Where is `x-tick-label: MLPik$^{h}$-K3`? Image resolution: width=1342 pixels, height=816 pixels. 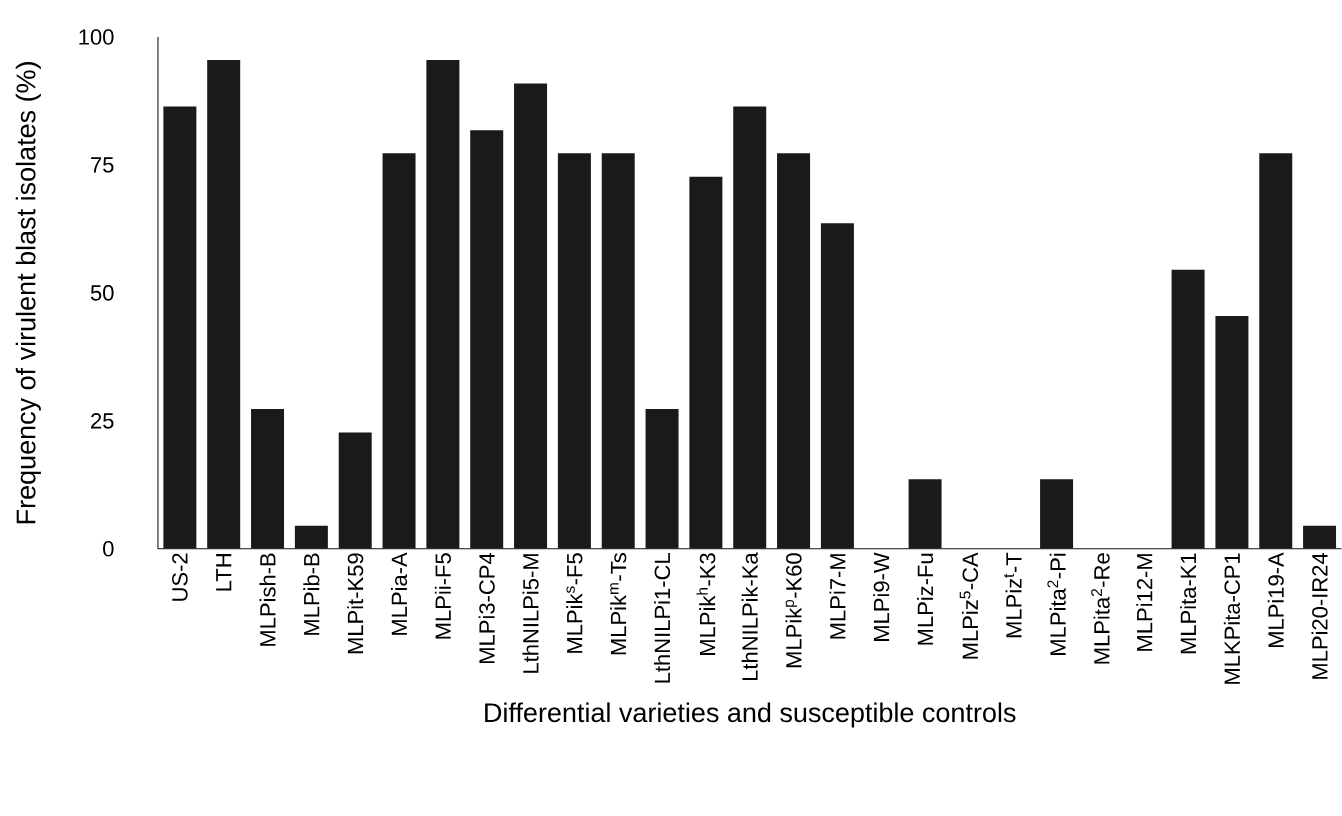 x-tick-label: MLPik$^{h}$-K3 is located at coordinates (706, 604).